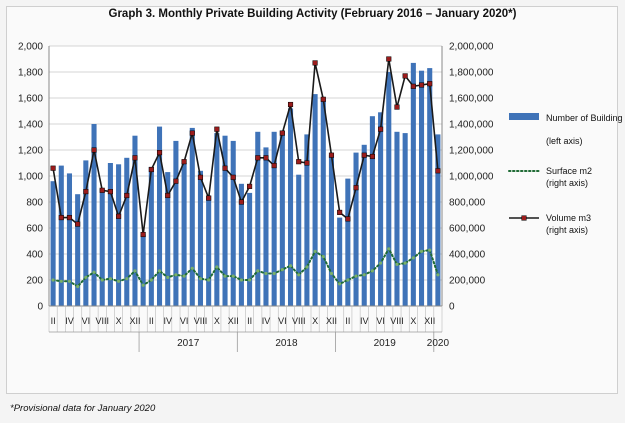  Describe the element at coordinates (568, 218) in the screenshot. I see `legend-label-volume: Volume m3` at that location.